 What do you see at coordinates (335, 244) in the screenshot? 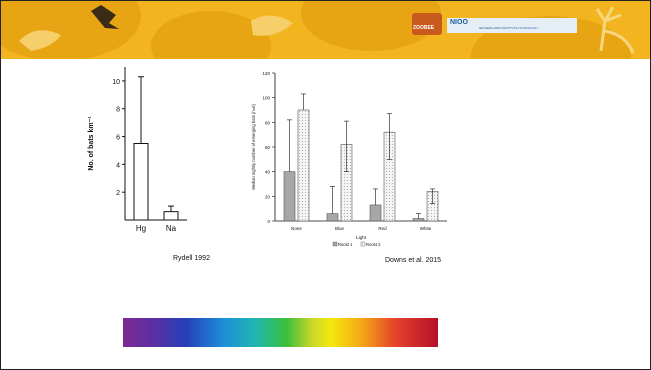
I see `legend-swatch-roost1` at bounding box center [335, 244].